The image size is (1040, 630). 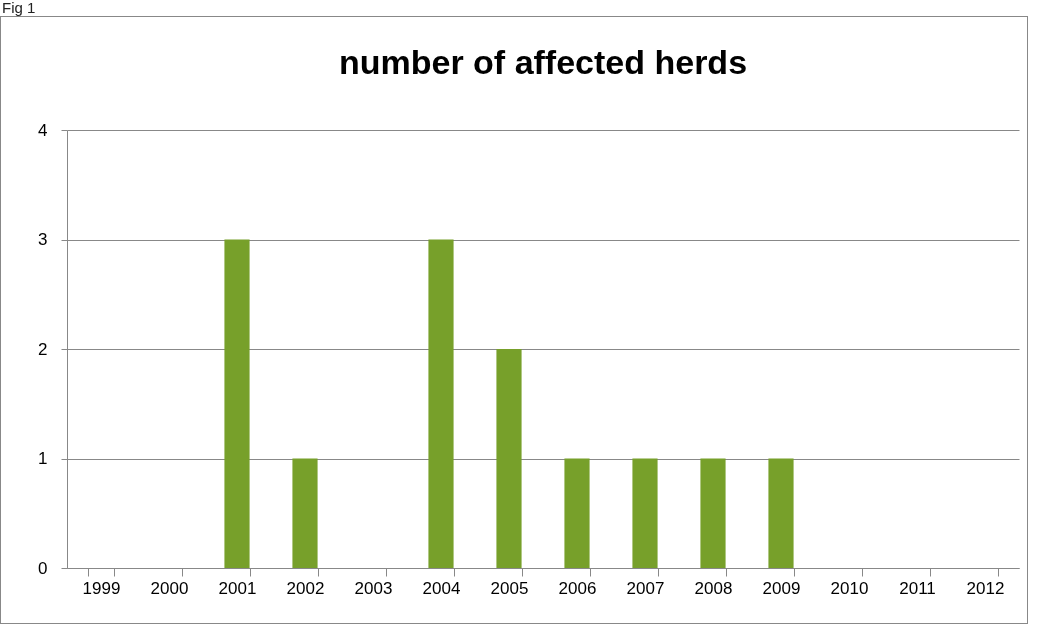 What do you see at coordinates (237, 588) in the screenshot?
I see `x-tick-label: 2001` at bounding box center [237, 588].